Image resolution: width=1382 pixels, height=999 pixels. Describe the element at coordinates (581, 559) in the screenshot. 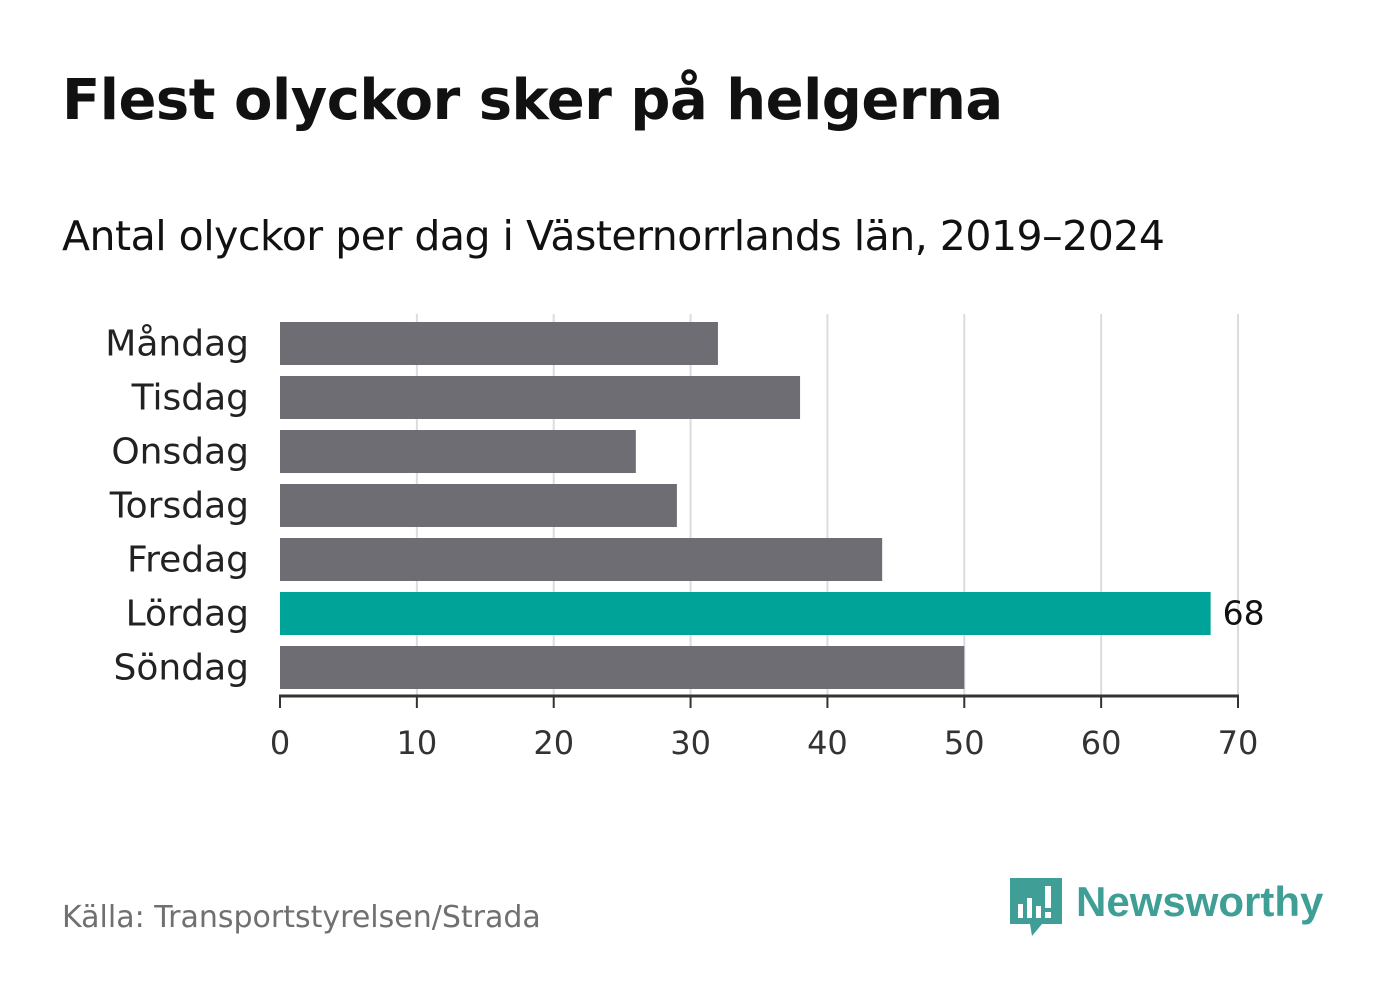

I see `bar-fredag` at that location.